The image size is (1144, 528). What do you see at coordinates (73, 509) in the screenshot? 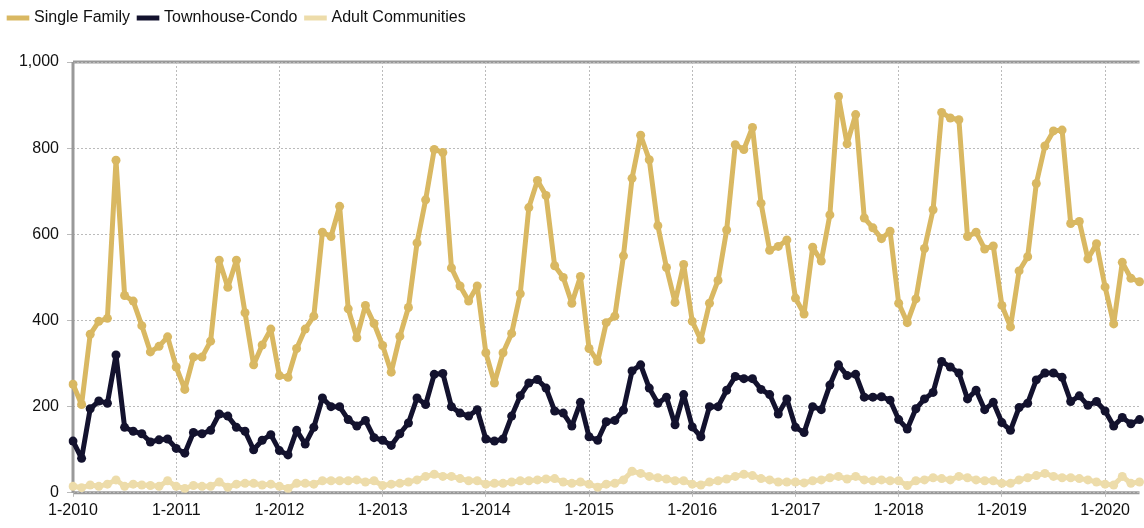
I see `x-tick-label: 1-2010` at bounding box center [73, 509].